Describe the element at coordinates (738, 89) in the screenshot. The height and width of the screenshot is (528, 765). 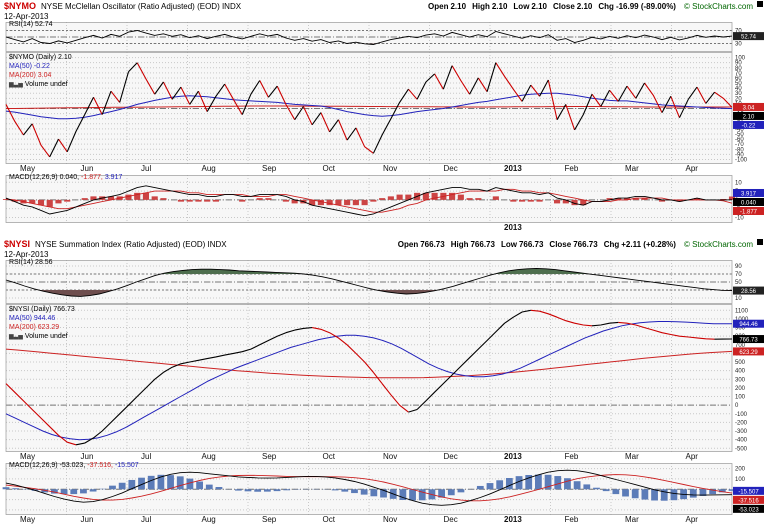
I see `svg-text: 40` at that location.